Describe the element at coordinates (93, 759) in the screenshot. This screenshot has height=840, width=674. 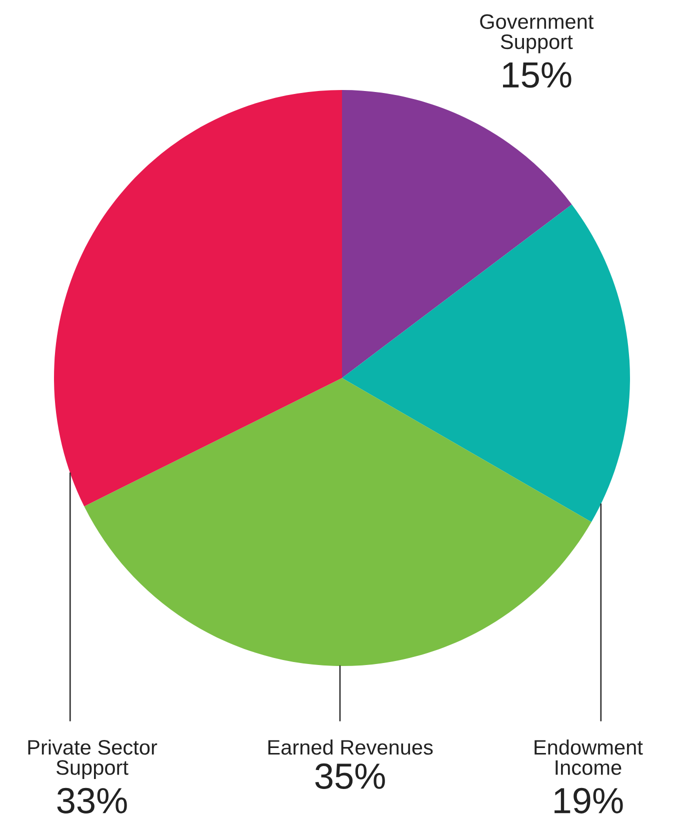
I see `slice-label: Private Sector Support` at that location.